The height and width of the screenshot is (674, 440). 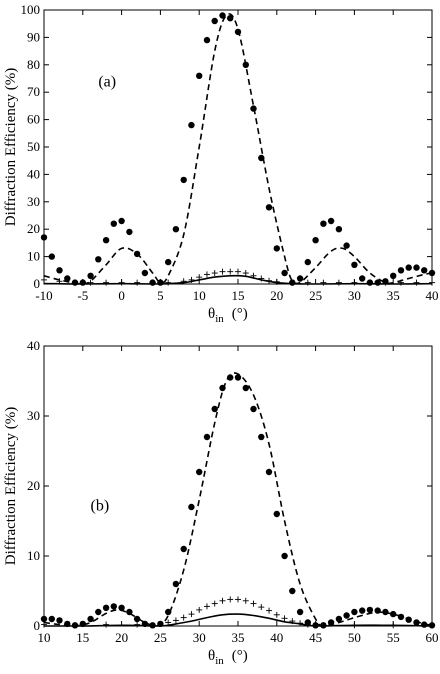 I want to click on x-axis-unit-b: (°), so click(x=240, y=656).